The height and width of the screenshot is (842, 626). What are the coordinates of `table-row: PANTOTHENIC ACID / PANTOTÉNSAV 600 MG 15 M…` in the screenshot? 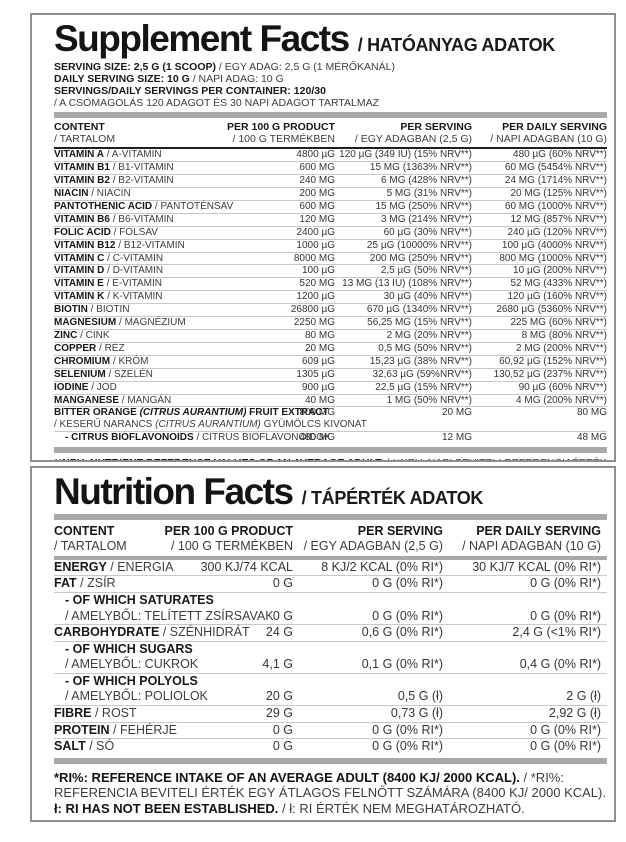 It's located at (330, 207).